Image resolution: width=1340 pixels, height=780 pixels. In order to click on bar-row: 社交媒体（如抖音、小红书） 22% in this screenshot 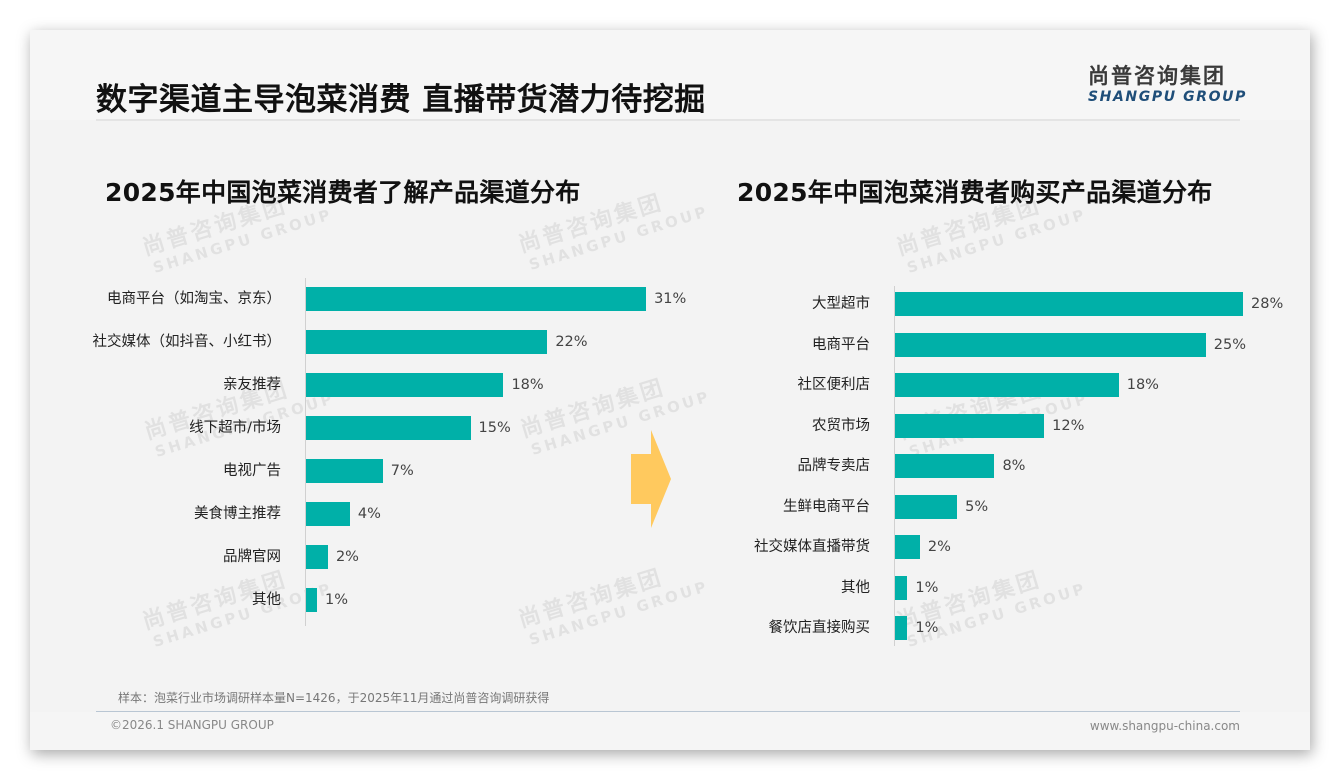, I will do `click(380, 342)`.